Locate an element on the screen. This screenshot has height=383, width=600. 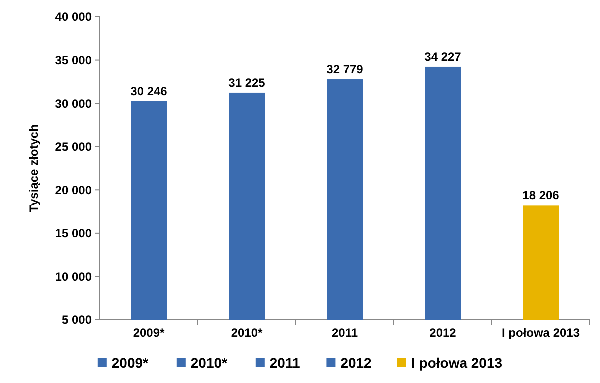
legend-label: 2011 is located at coordinates (285, 362).